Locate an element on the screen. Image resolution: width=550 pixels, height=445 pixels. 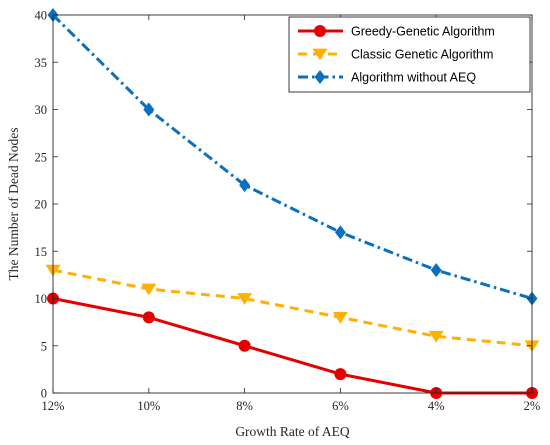
y-tick-label: 25 is located at coordinates (41, 157).